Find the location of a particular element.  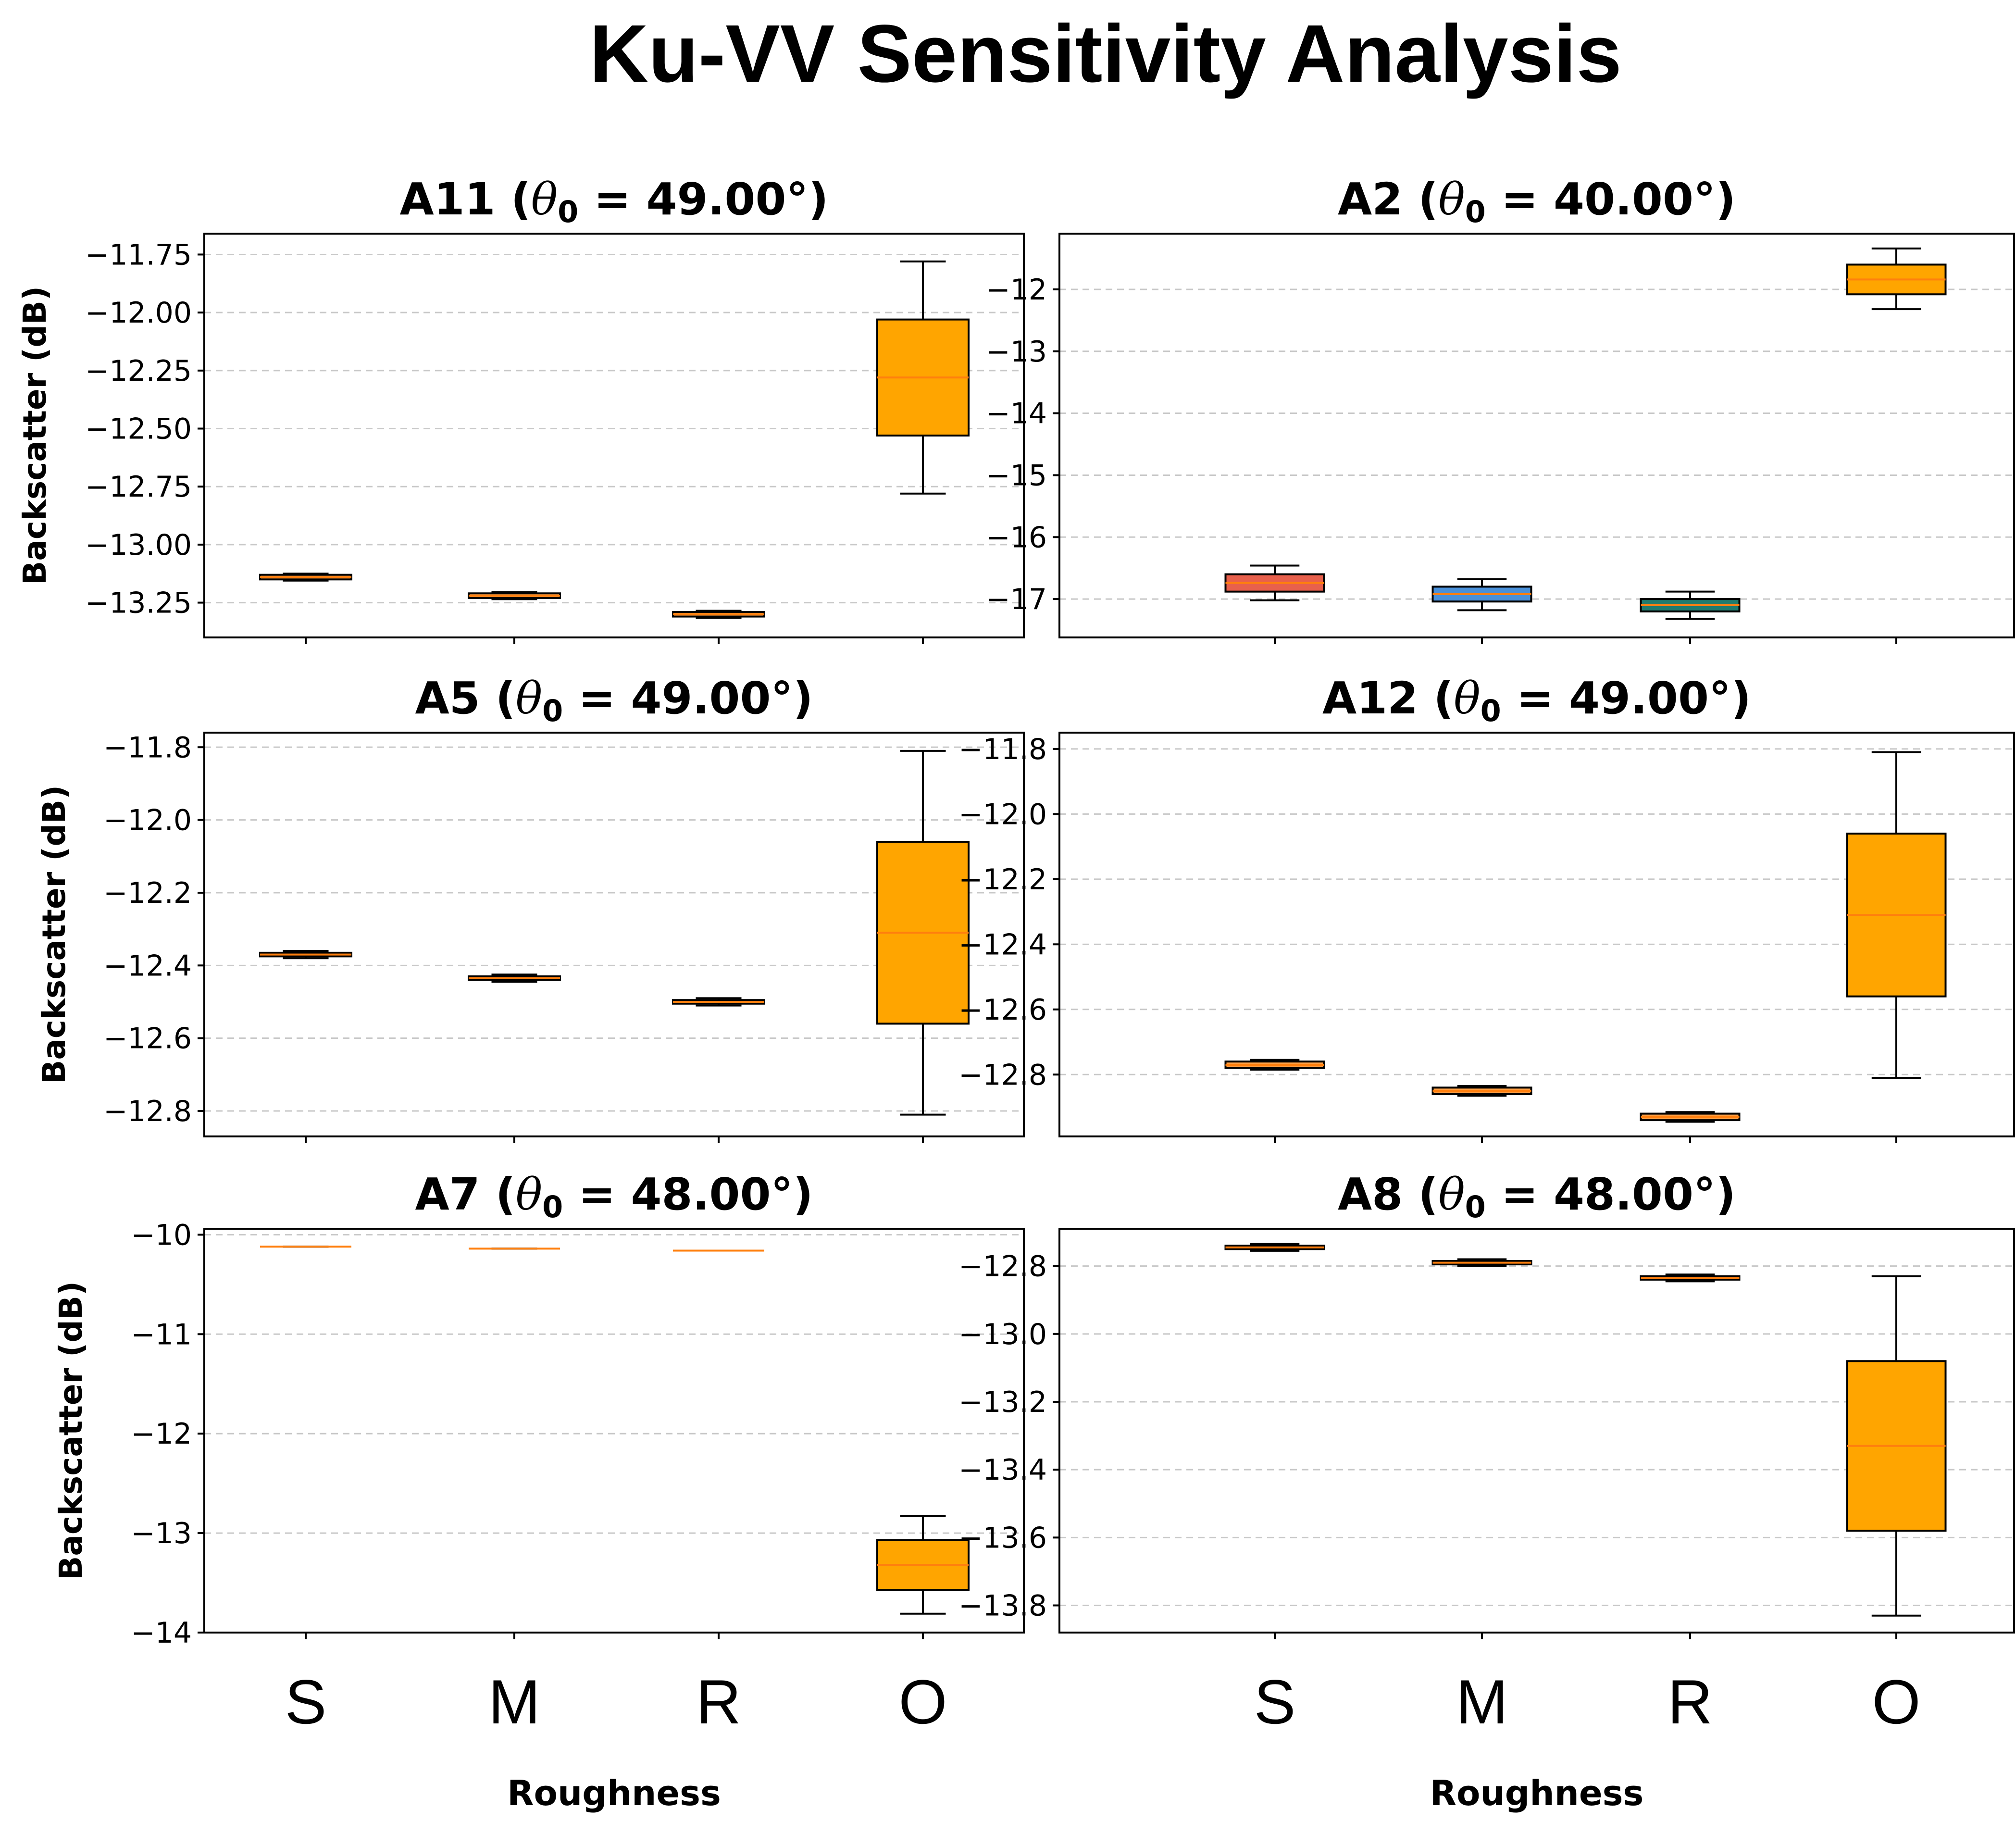

subplot-title-label: A2 is located at coordinates (1370, 199).